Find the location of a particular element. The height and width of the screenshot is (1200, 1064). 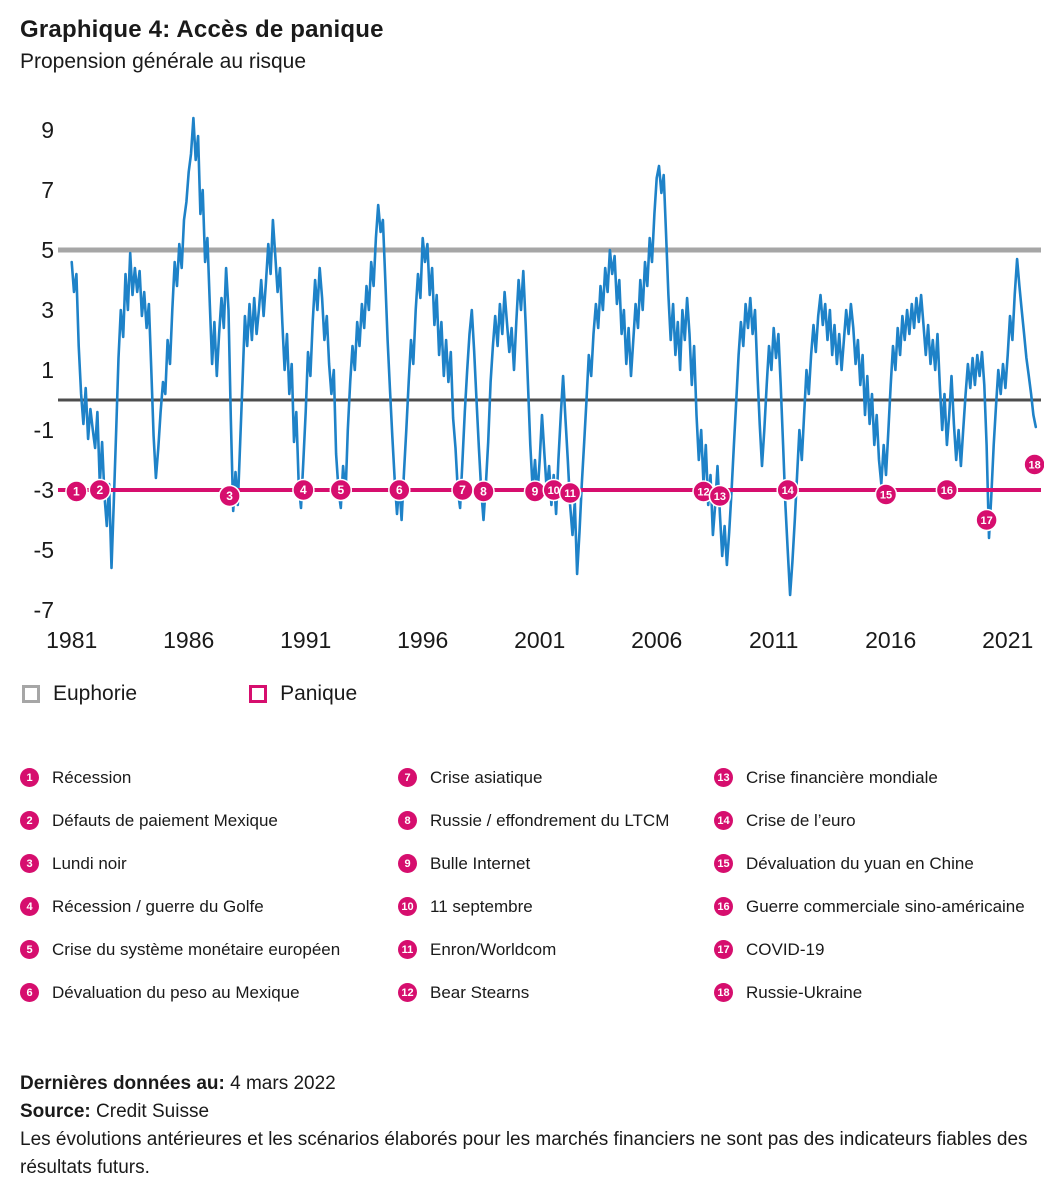

event-label: 11 septembre is located at coordinates (481, 906).